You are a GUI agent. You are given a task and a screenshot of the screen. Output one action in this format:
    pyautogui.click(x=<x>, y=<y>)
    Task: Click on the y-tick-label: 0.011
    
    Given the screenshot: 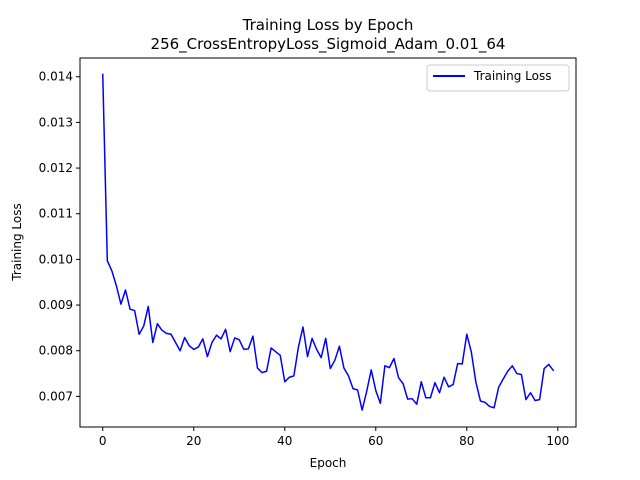 What is the action you would take?
    pyautogui.click(x=56, y=214)
    